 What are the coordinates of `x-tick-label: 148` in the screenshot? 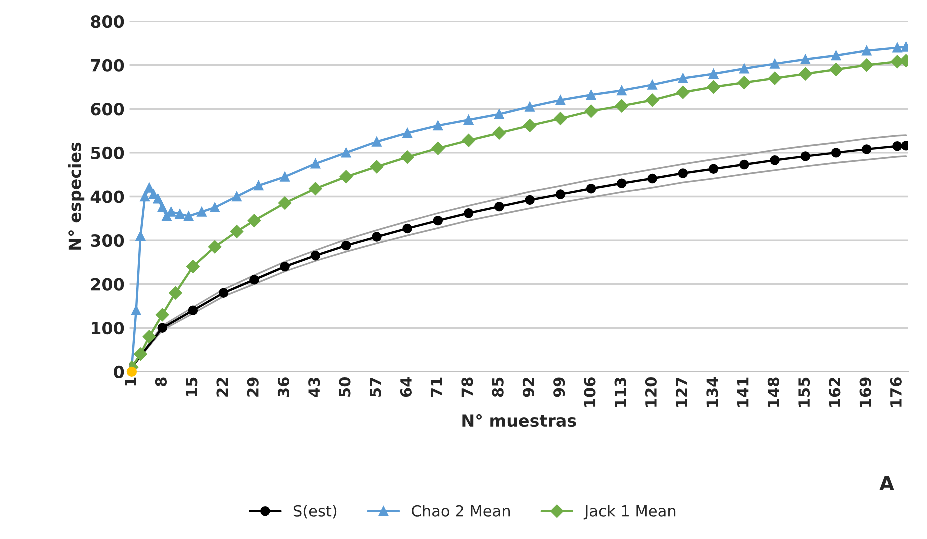 It's located at (774, 392).